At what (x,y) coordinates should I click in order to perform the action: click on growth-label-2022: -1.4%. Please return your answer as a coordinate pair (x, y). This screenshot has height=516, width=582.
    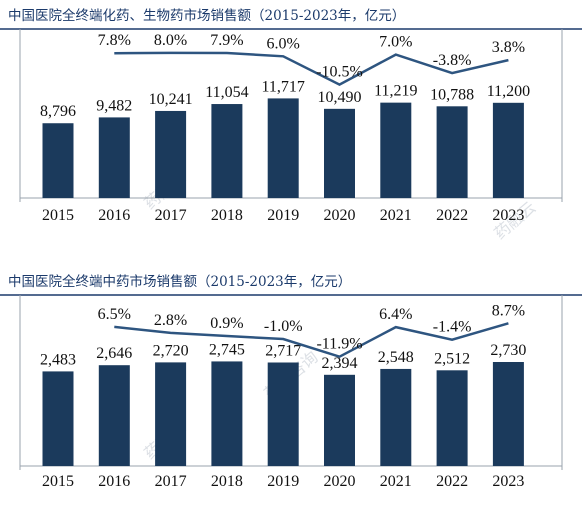
    Looking at the image, I should click on (452, 327).